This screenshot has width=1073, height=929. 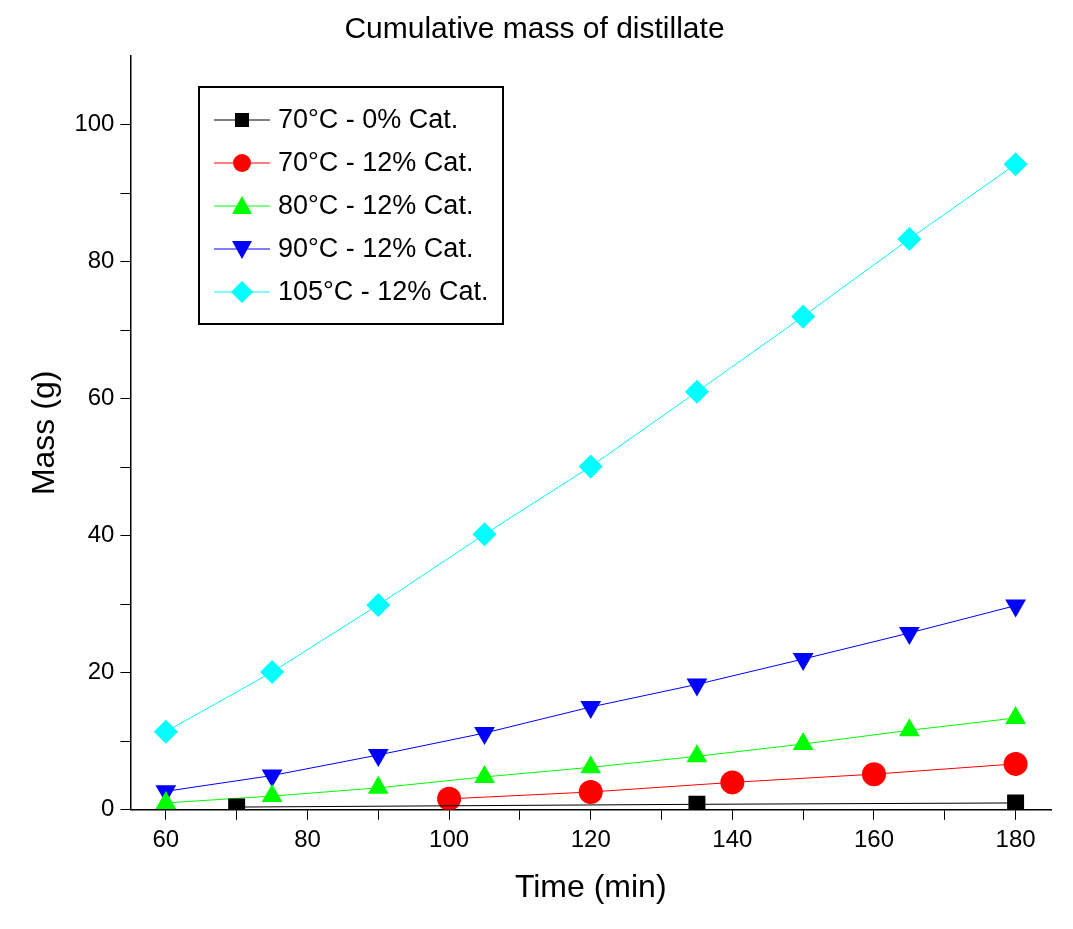 I want to click on y-tick-label: 100, so click(x=94, y=123).